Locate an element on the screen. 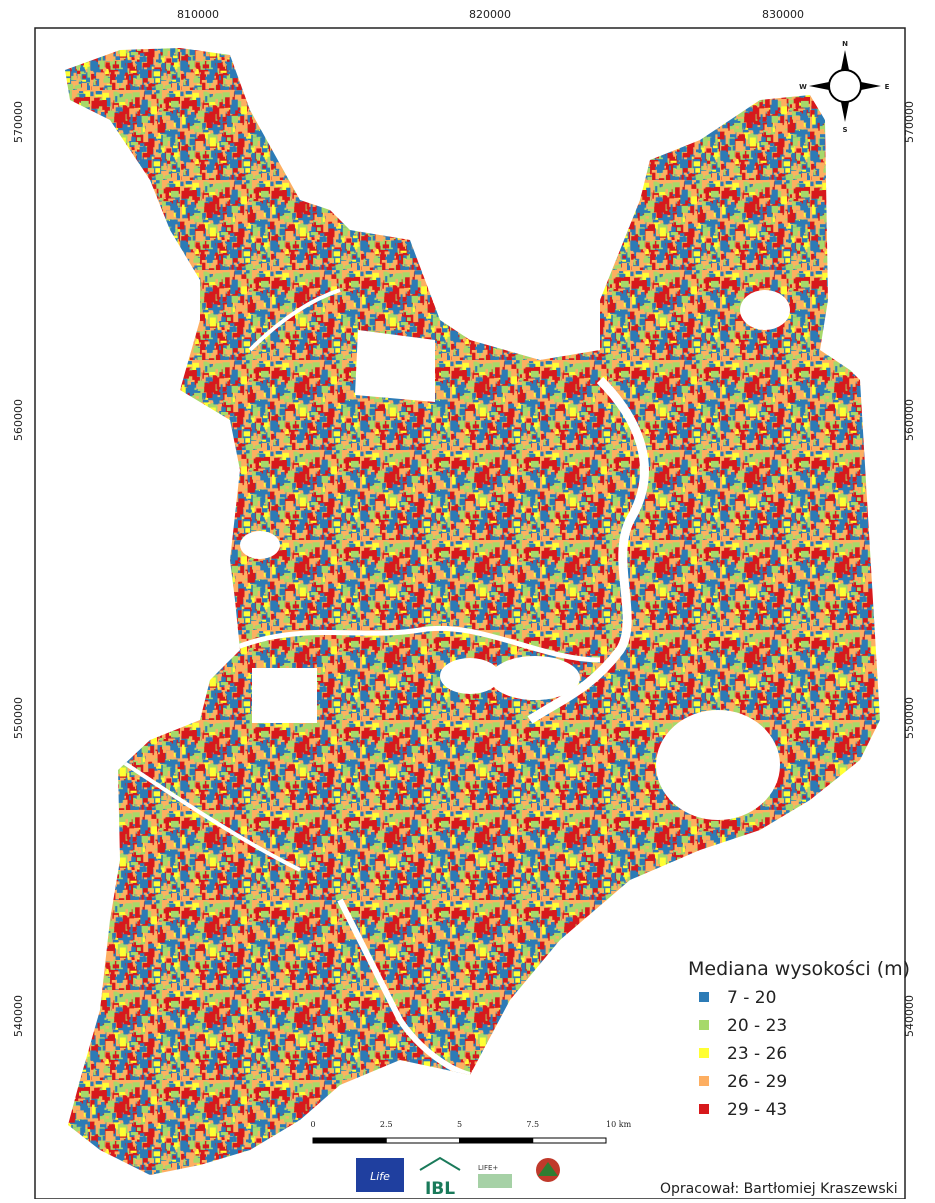 The height and width of the screenshot is (1203, 935). eu-logo-text: Life is located at coordinates (380, 1176).